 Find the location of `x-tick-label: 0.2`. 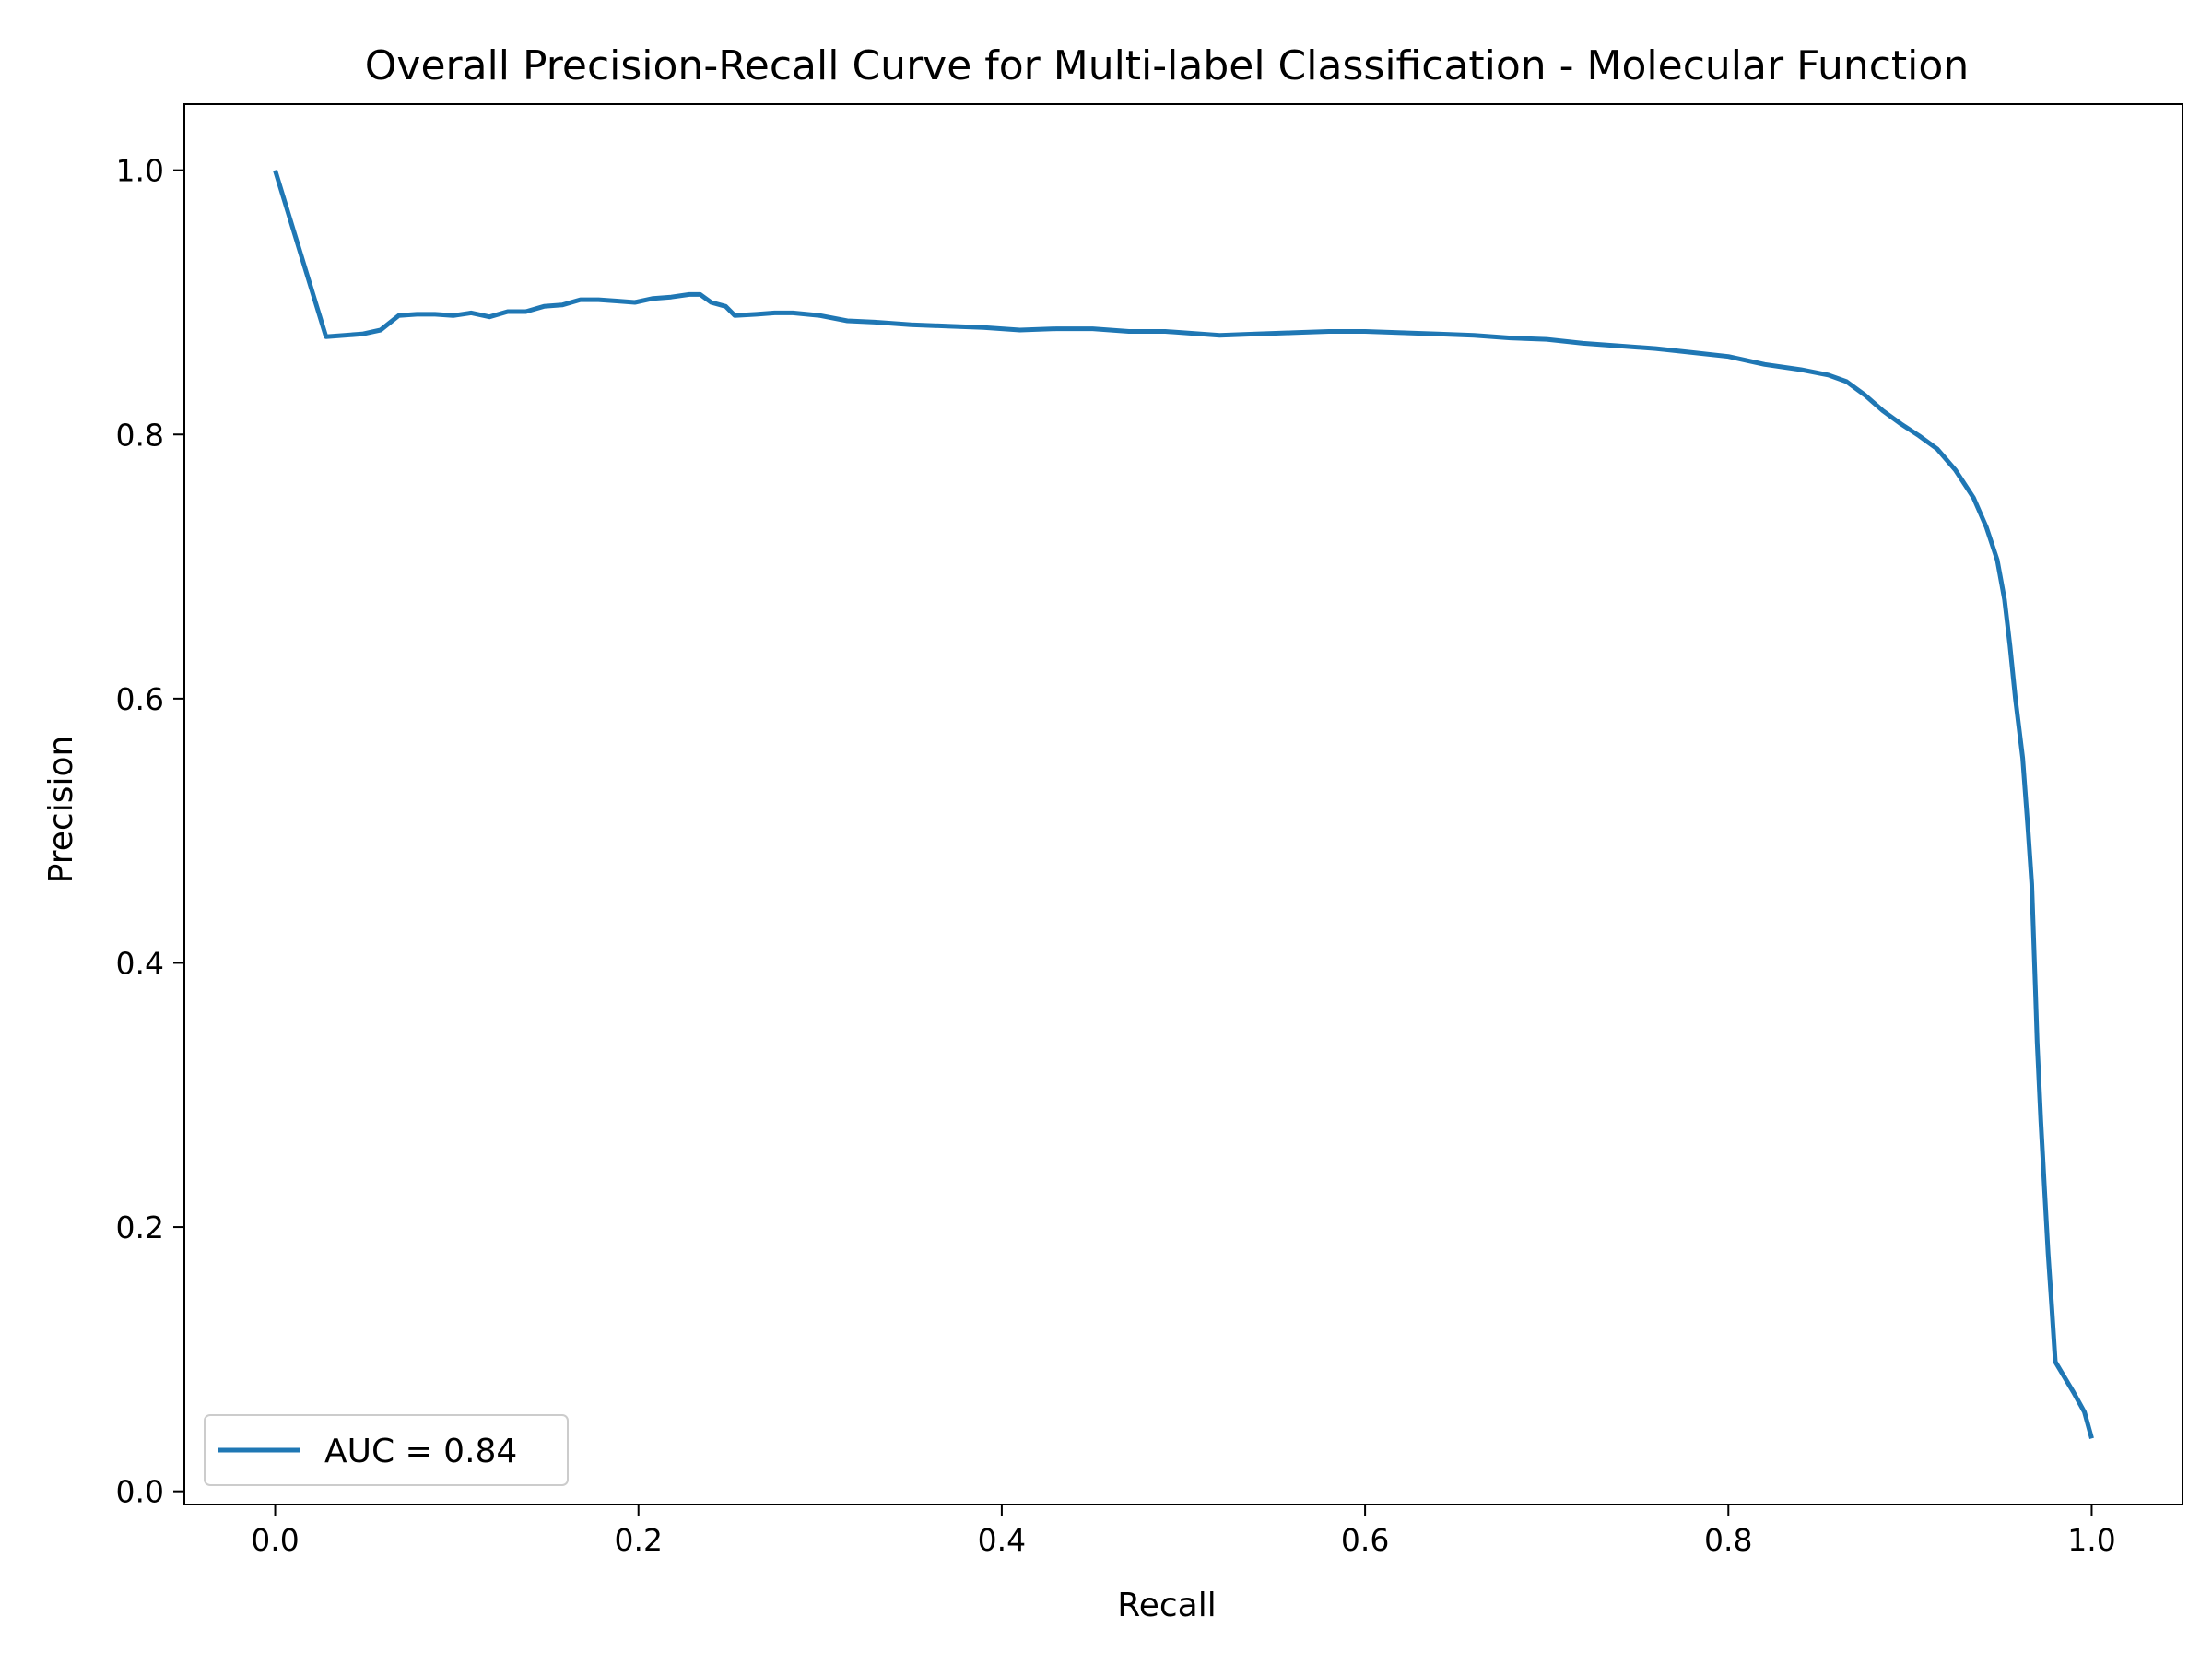

x-tick-label: 0.2 is located at coordinates (638, 1540).